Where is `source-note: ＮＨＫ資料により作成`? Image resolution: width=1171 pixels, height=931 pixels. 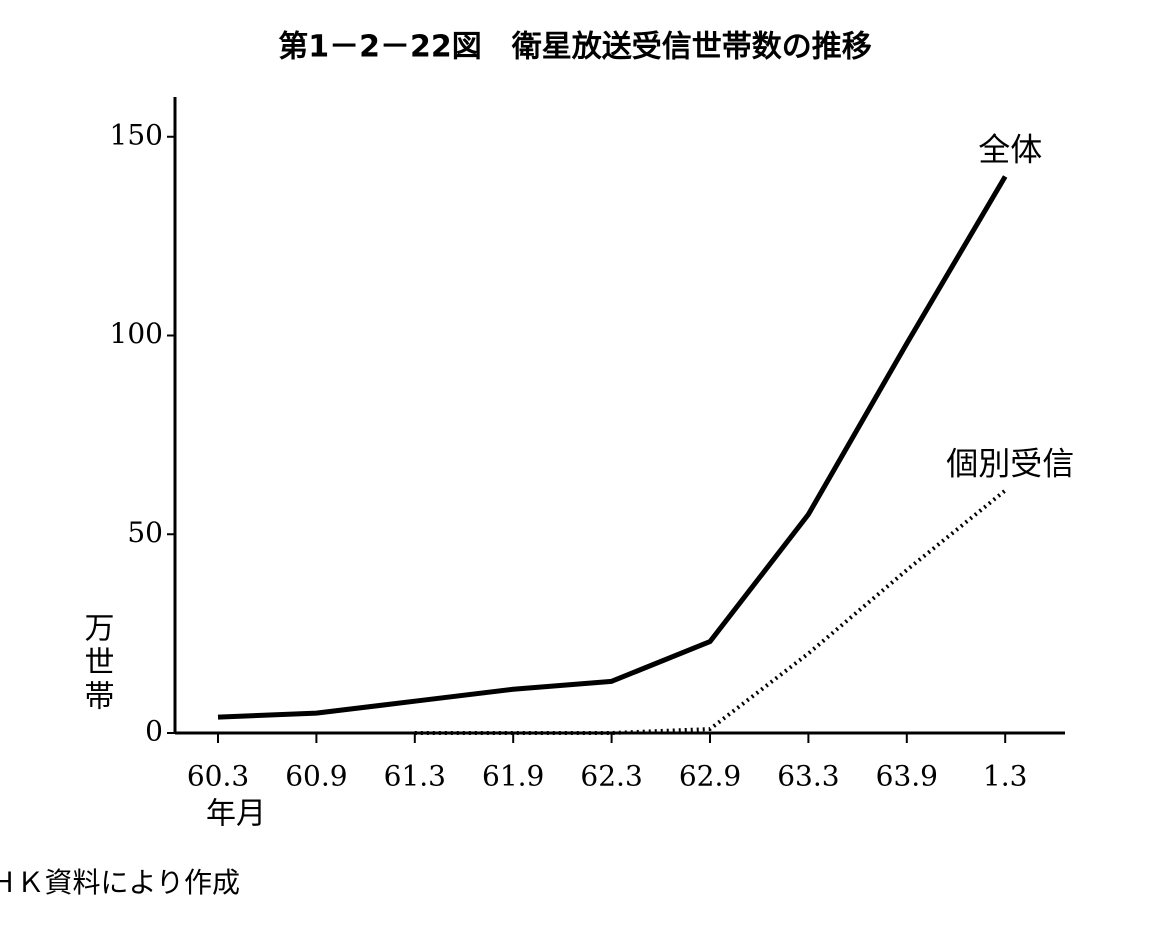
source-note: ＮＨＫ資料により作成 is located at coordinates (120, 882).